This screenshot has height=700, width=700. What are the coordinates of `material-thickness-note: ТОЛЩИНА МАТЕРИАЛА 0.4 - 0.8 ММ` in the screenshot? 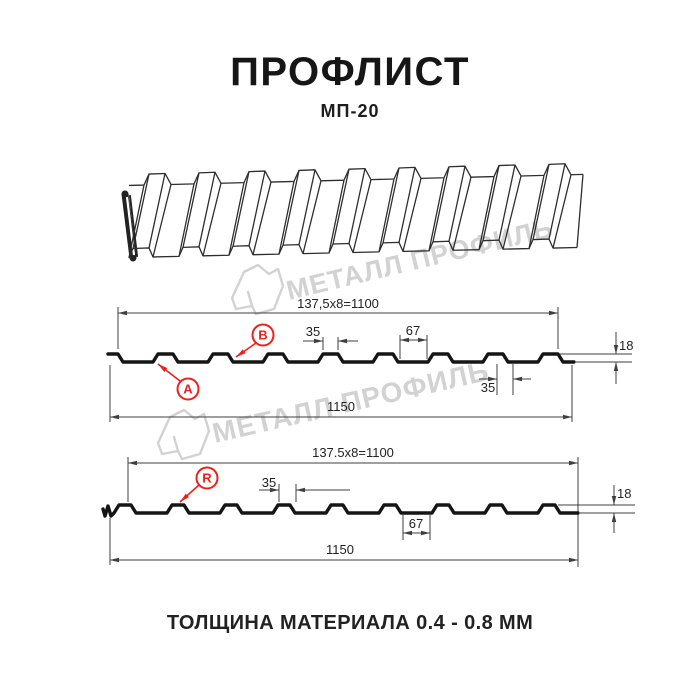 It's located at (350, 623).